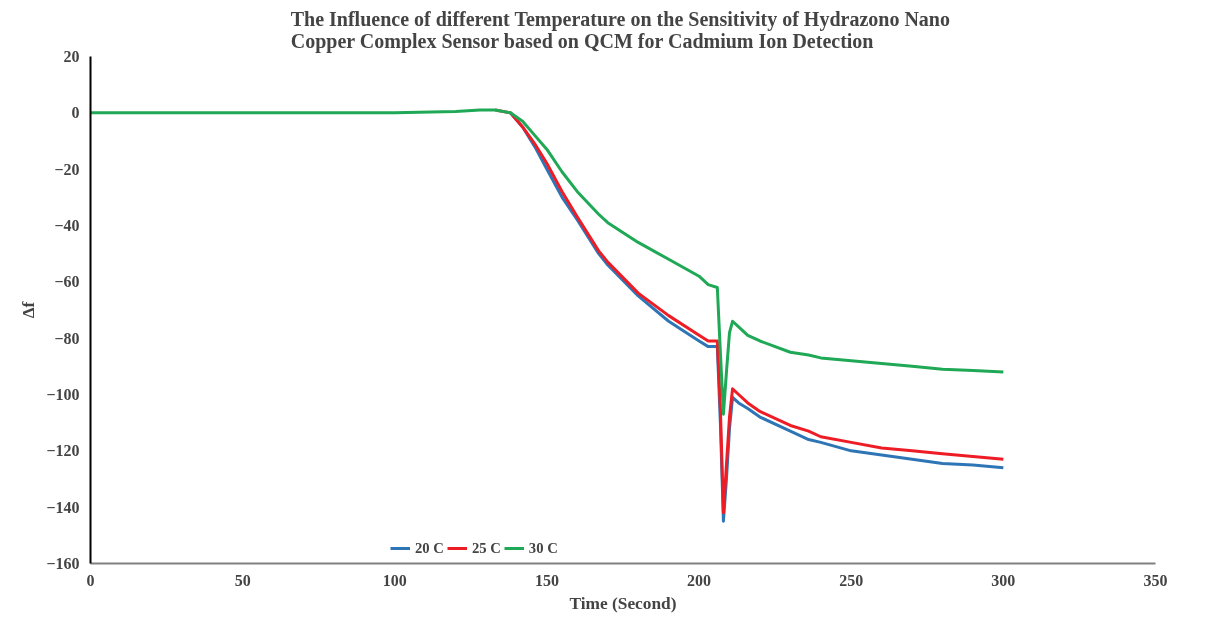 The width and height of the screenshot is (1205, 625). I want to click on chart-title: The Influence of different Temperature on the Sensitivity of Hydrazono Nano Copper Complex Sensor based on QCM for Cadmium Ion Detection, so click(620, 30).